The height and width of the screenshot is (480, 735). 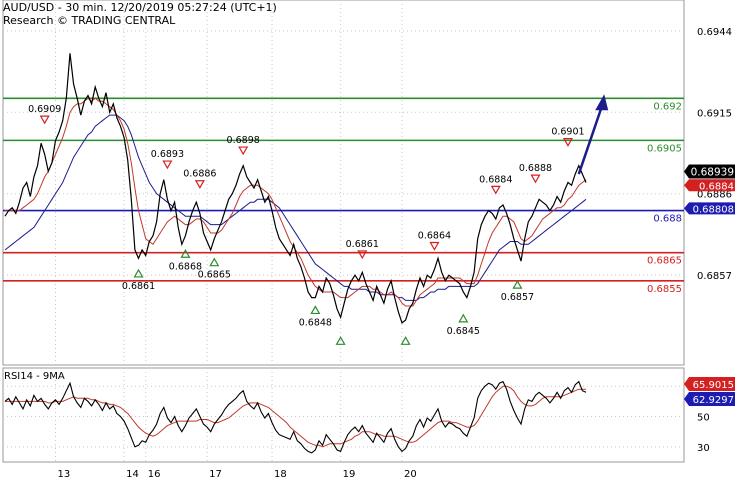 I want to click on x-tick-label: 20, so click(x=410, y=474).